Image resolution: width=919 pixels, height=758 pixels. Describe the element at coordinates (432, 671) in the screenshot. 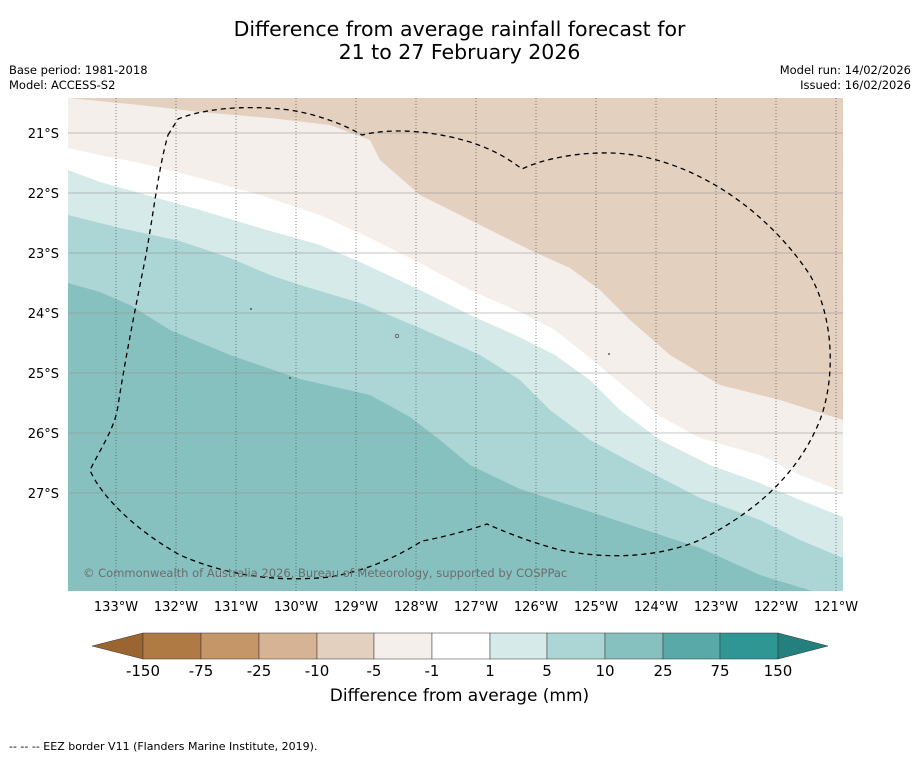

I see `colorbar-tick: -1` at that location.